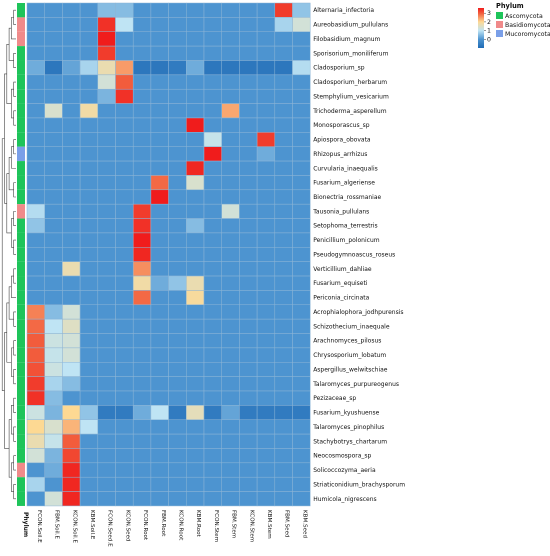 This screenshot has height=556, width=550. Describe the element at coordinates (334, 398) in the screenshot. I see `row-label: Pezizaceae_sp` at that location.